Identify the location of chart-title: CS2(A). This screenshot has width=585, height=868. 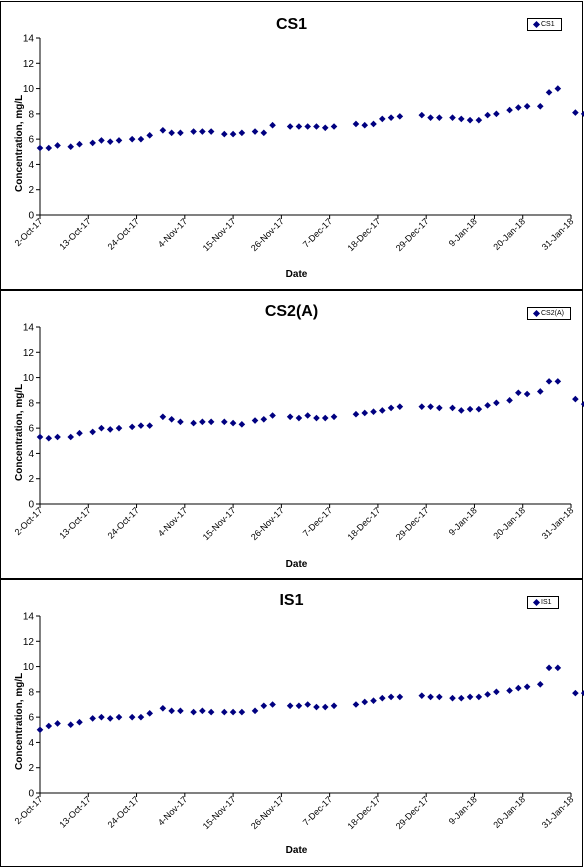
(291, 311).